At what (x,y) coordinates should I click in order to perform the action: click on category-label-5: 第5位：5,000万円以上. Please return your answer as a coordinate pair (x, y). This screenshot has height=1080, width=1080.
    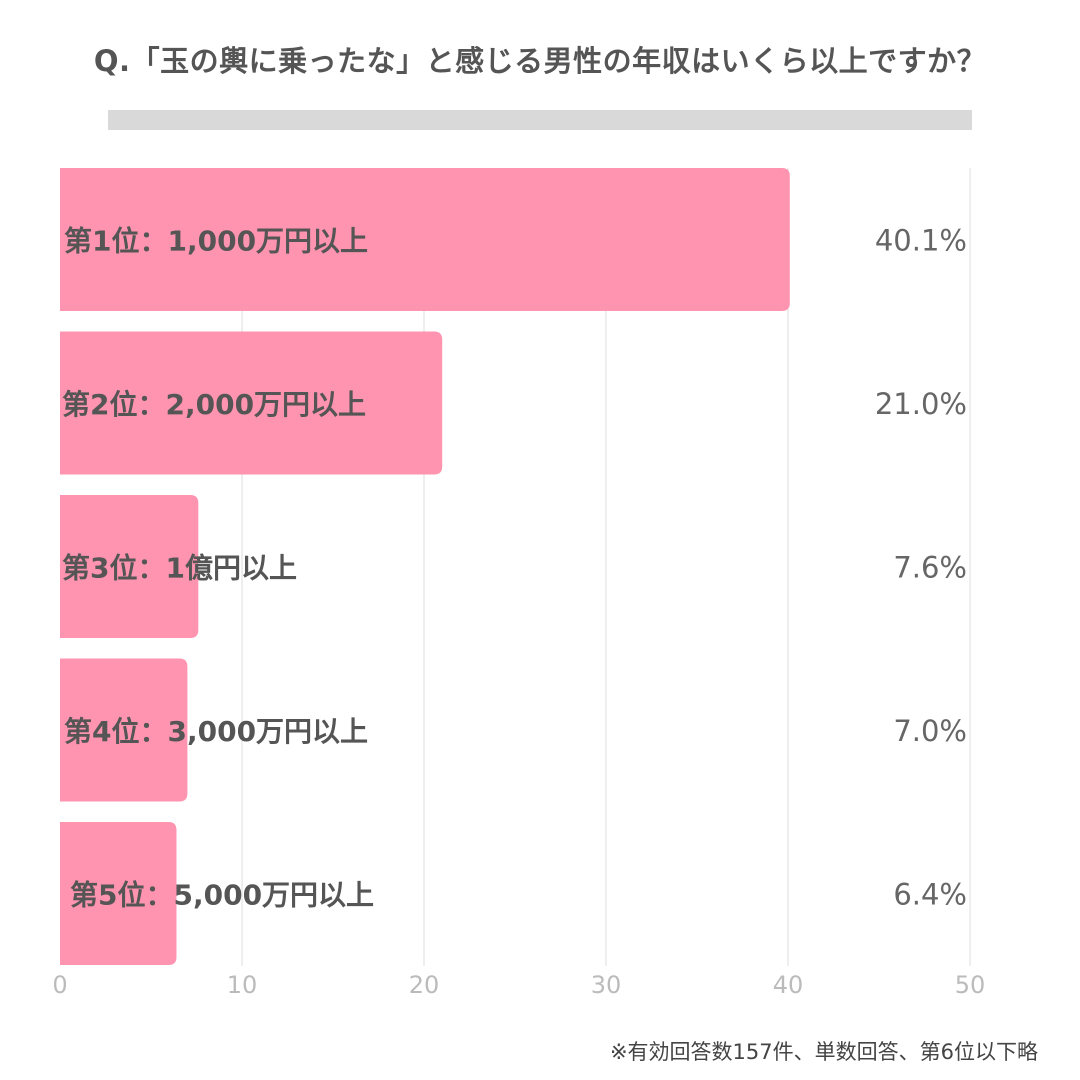
    Looking at the image, I should click on (222, 895).